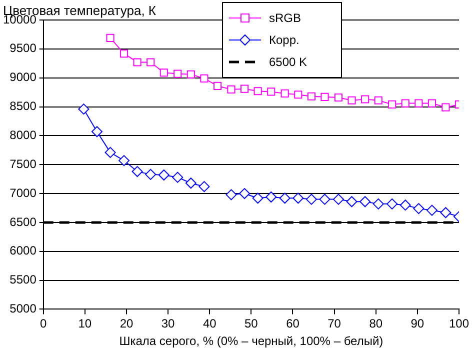  I want to click on x-tick-label: 10, so click(85, 323).